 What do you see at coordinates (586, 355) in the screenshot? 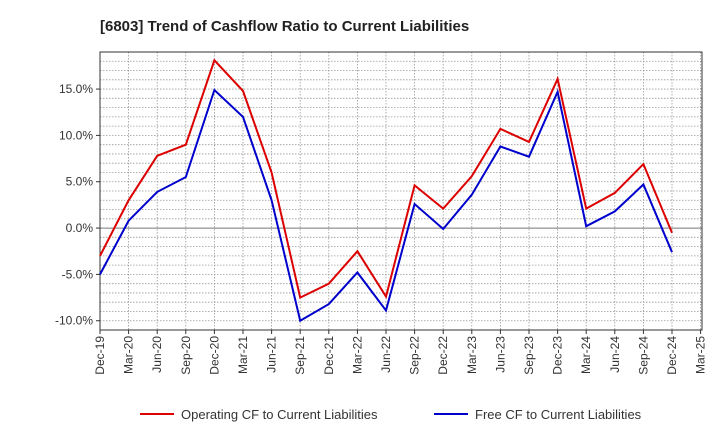
I see `x-tick-label: Mar-24` at bounding box center [586, 355].